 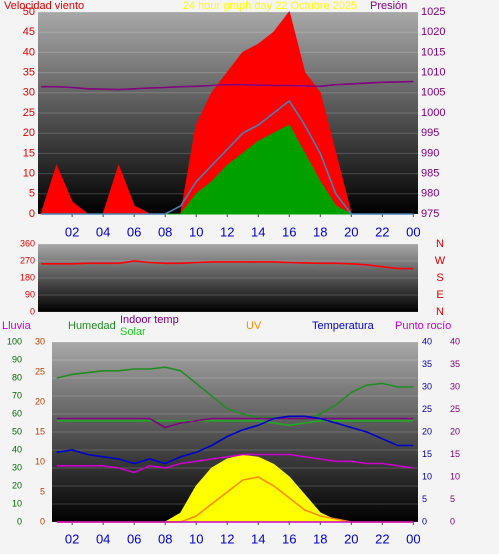 What do you see at coordinates (440, 261) in the screenshot?
I see `direction-label: W` at bounding box center [440, 261].